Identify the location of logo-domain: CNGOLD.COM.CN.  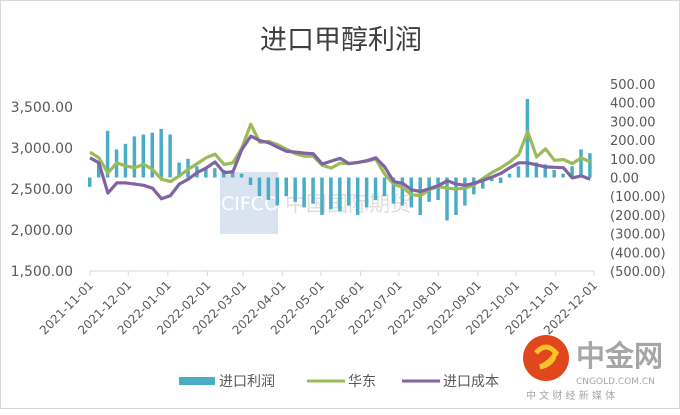
(615, 382).